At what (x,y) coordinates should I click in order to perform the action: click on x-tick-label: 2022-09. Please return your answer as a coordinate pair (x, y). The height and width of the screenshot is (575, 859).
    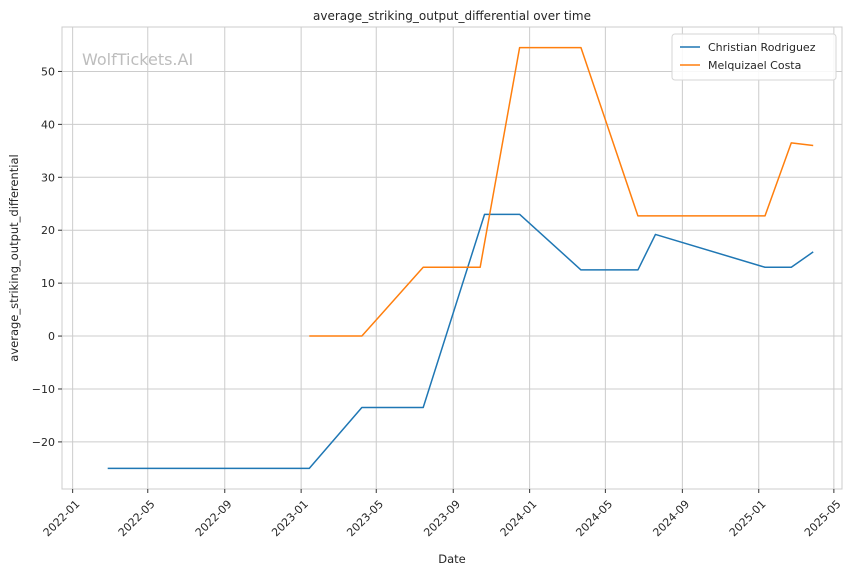
    Looking at the image, I should click on (214, 519).